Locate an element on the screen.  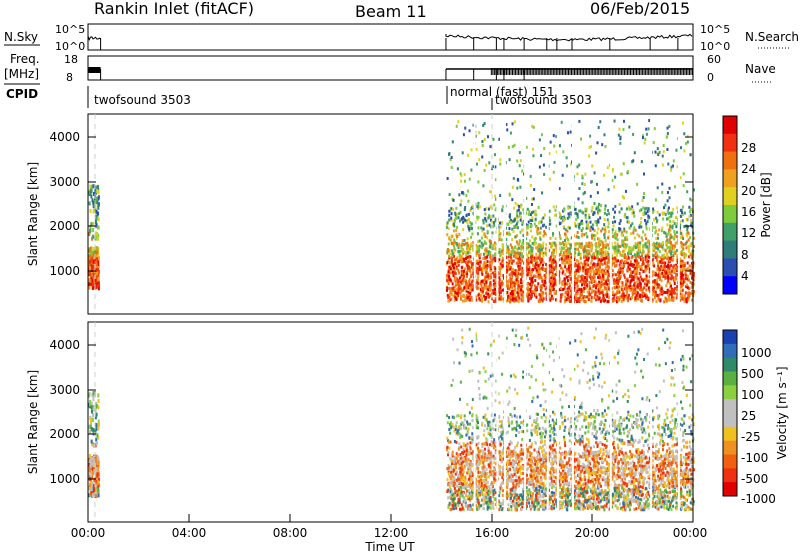
data-gap is located at coordinates (573, 214).